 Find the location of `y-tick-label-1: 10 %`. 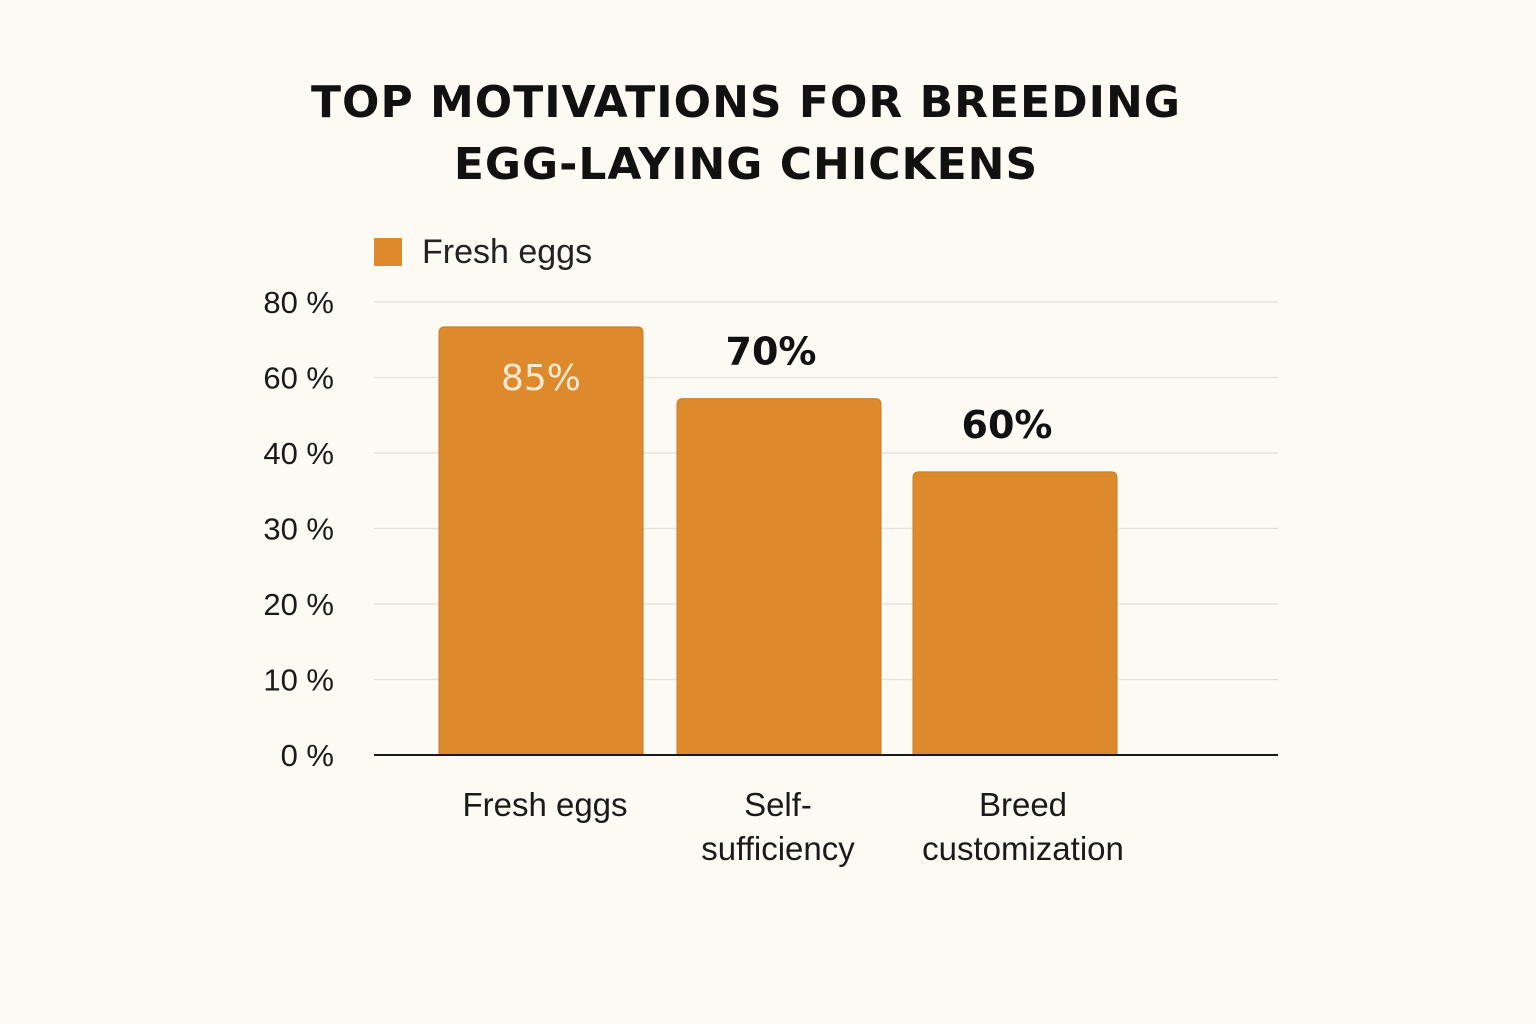

y-tick-label-1: 10 % is located at coordinates (298, 680).